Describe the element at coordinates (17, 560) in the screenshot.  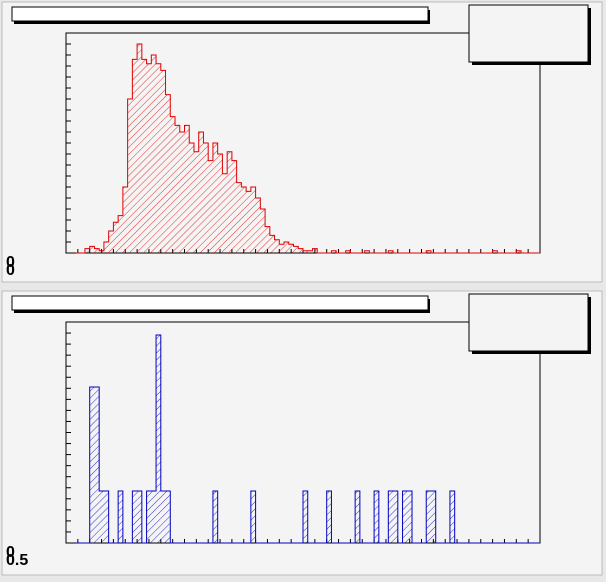
I see `x-tick-label: 0.5` at that location.